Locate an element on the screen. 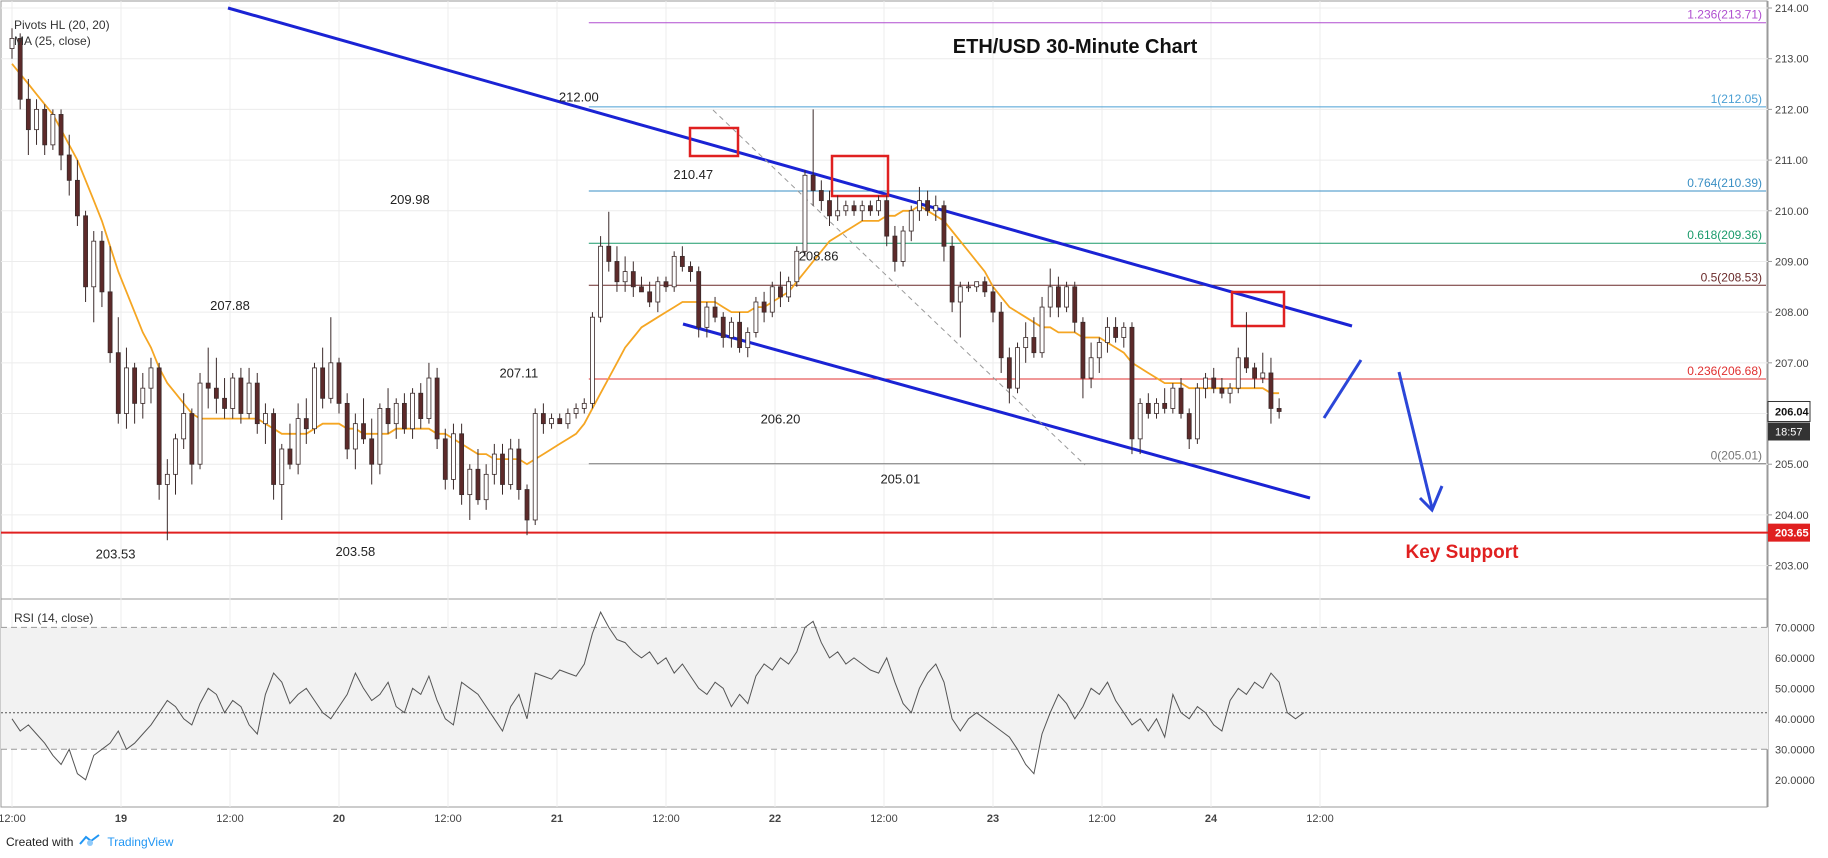 Image resolution: width=1828 pixels, height=858 pixels. pivot-label: 206.20 is located at coordinates (781, 418).